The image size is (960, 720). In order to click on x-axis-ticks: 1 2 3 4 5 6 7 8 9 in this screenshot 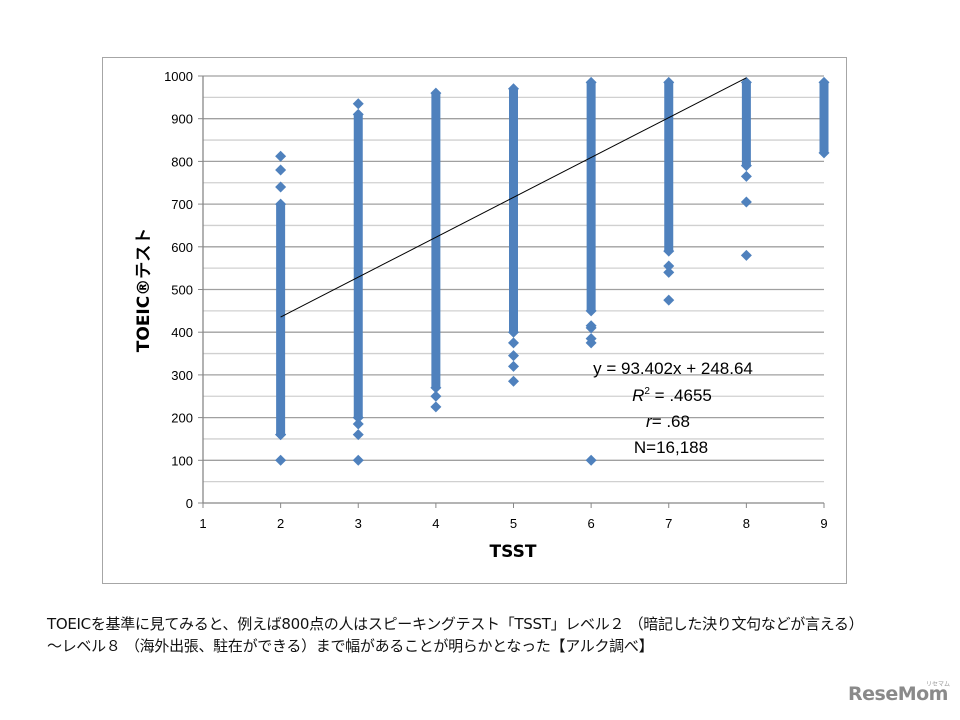, I will do `click(513, 517)`.